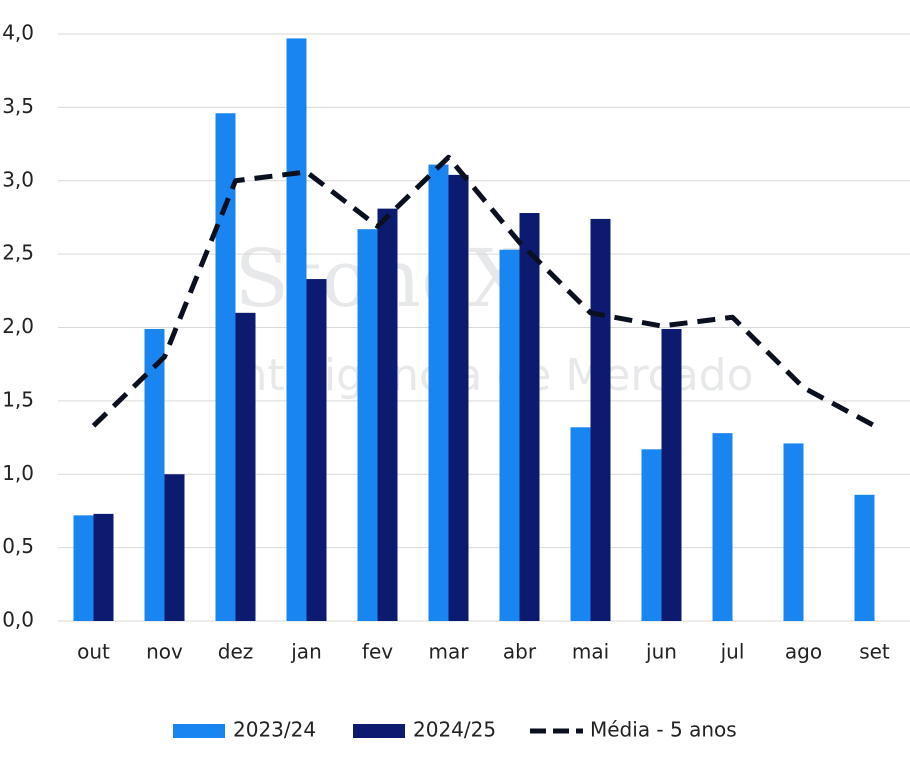 This screenshot has width=910, height=765. Describe the element at coordinates (18, 179) in the screenshot. I see `y-tick-label: 3,0` at that location.